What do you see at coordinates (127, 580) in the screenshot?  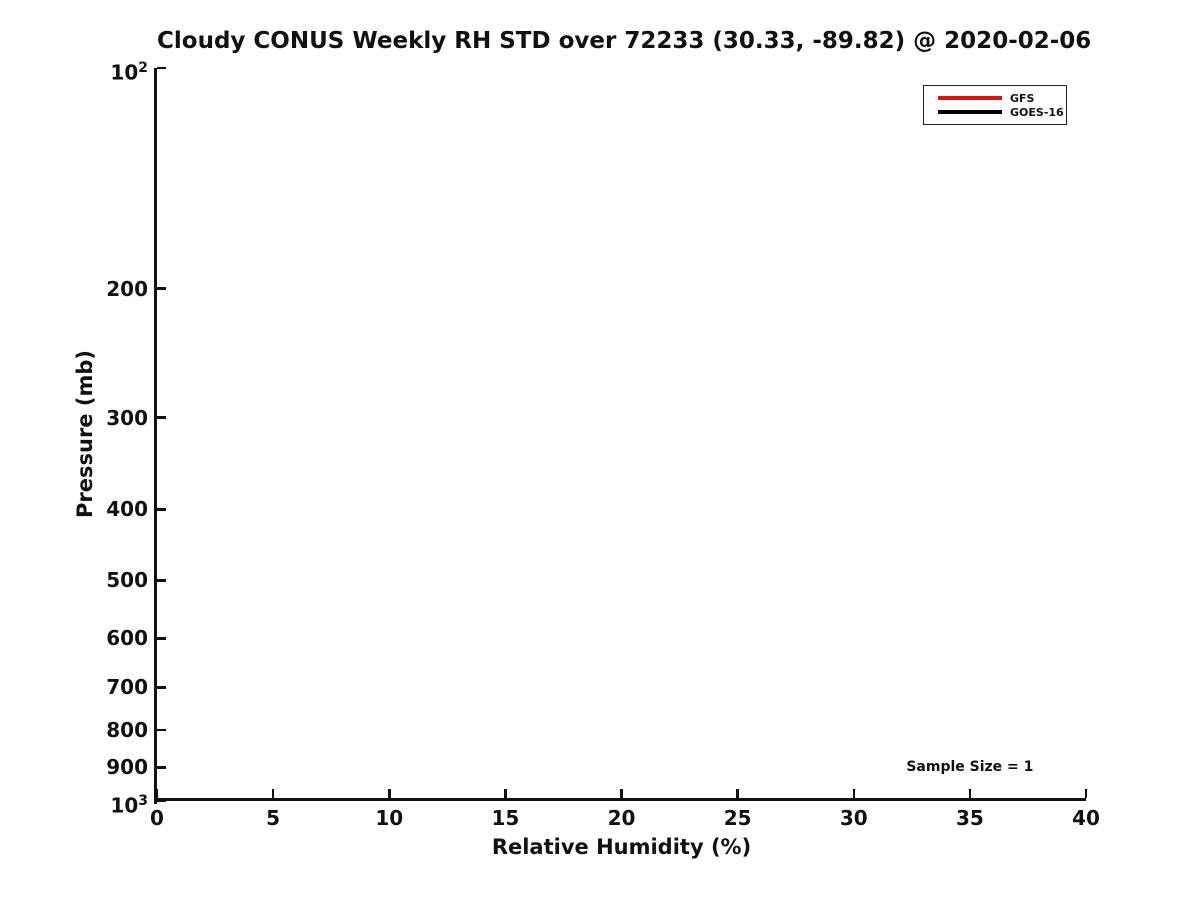 I see `y-tick-label: 500` at bounding box center [127, 580].